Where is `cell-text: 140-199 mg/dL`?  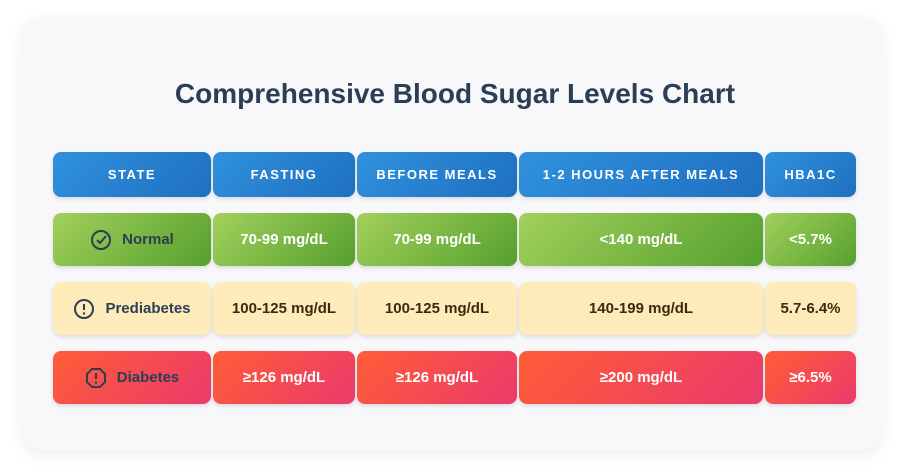
cell-text: 140-199 mg/dL is located at coordinates (641, 308).